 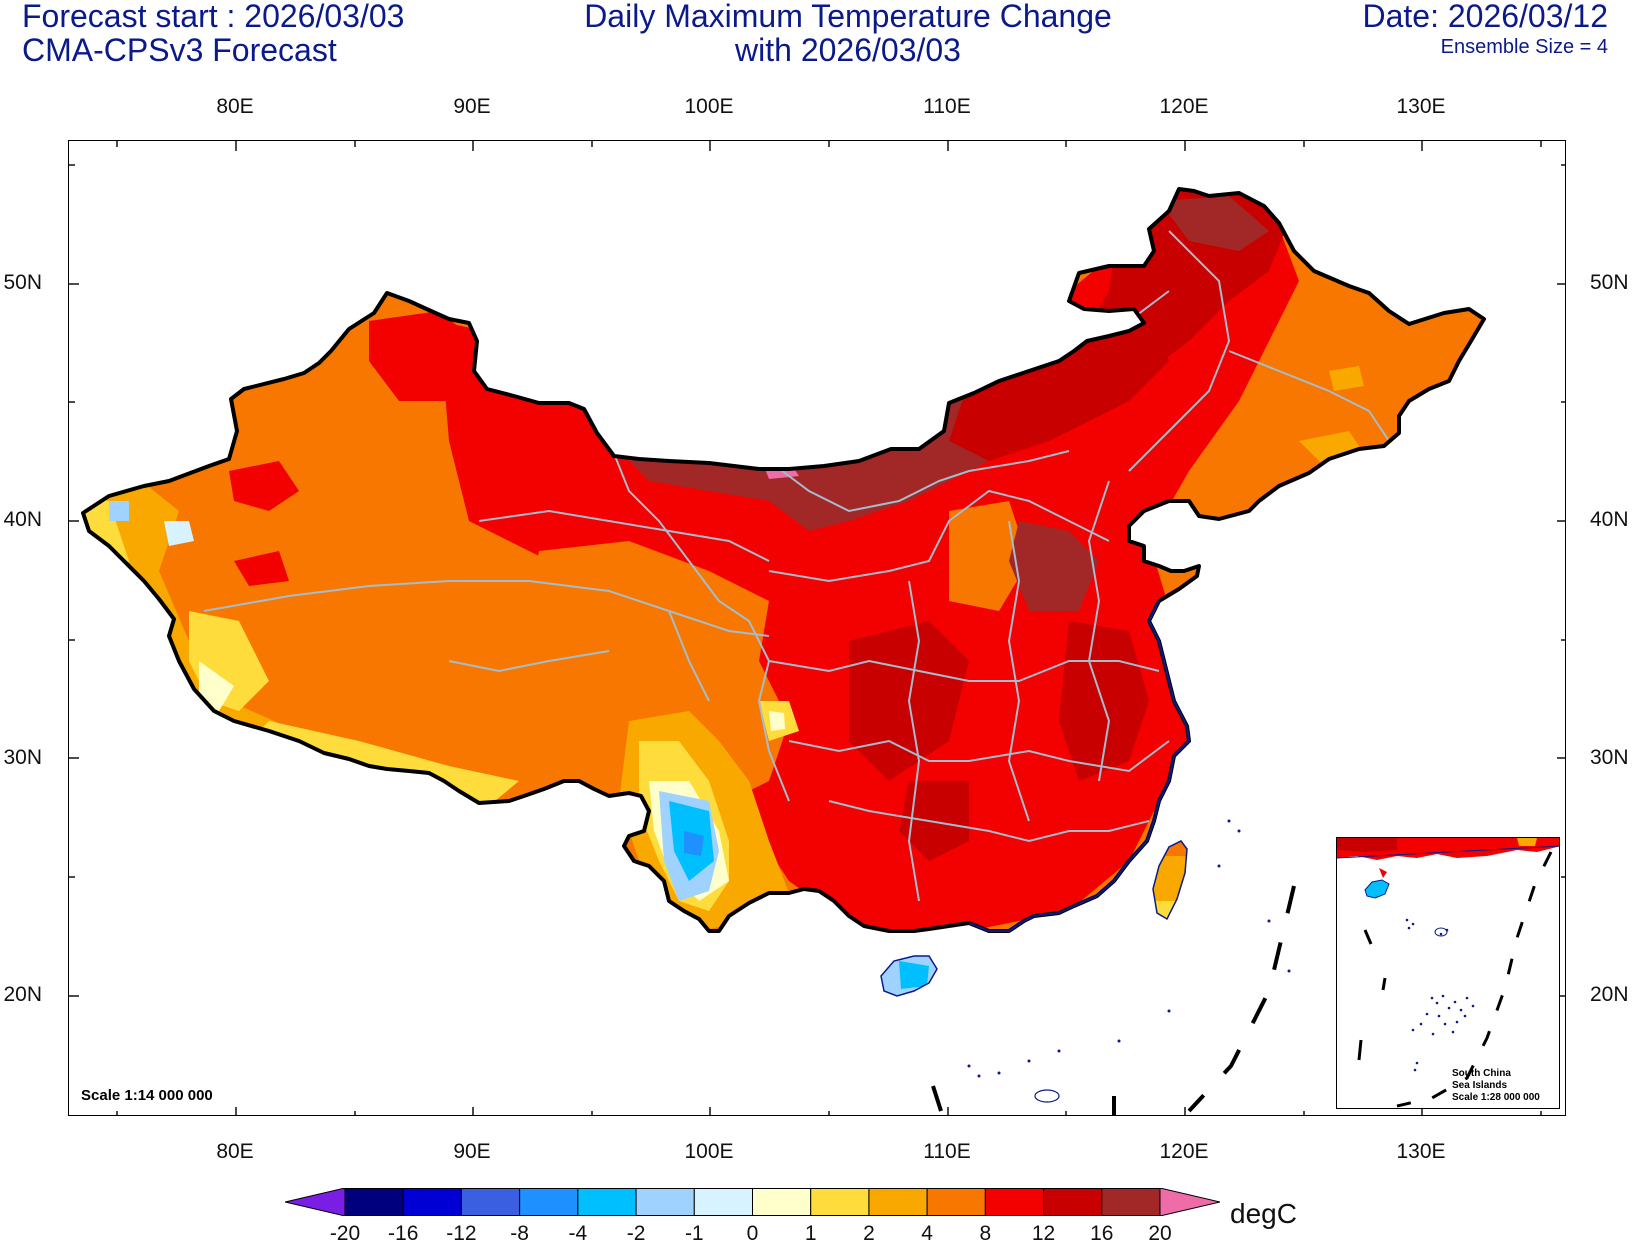 I want to click on model-name-text: CMA-CPSv3 Forecast, so click(x=179, y=50).